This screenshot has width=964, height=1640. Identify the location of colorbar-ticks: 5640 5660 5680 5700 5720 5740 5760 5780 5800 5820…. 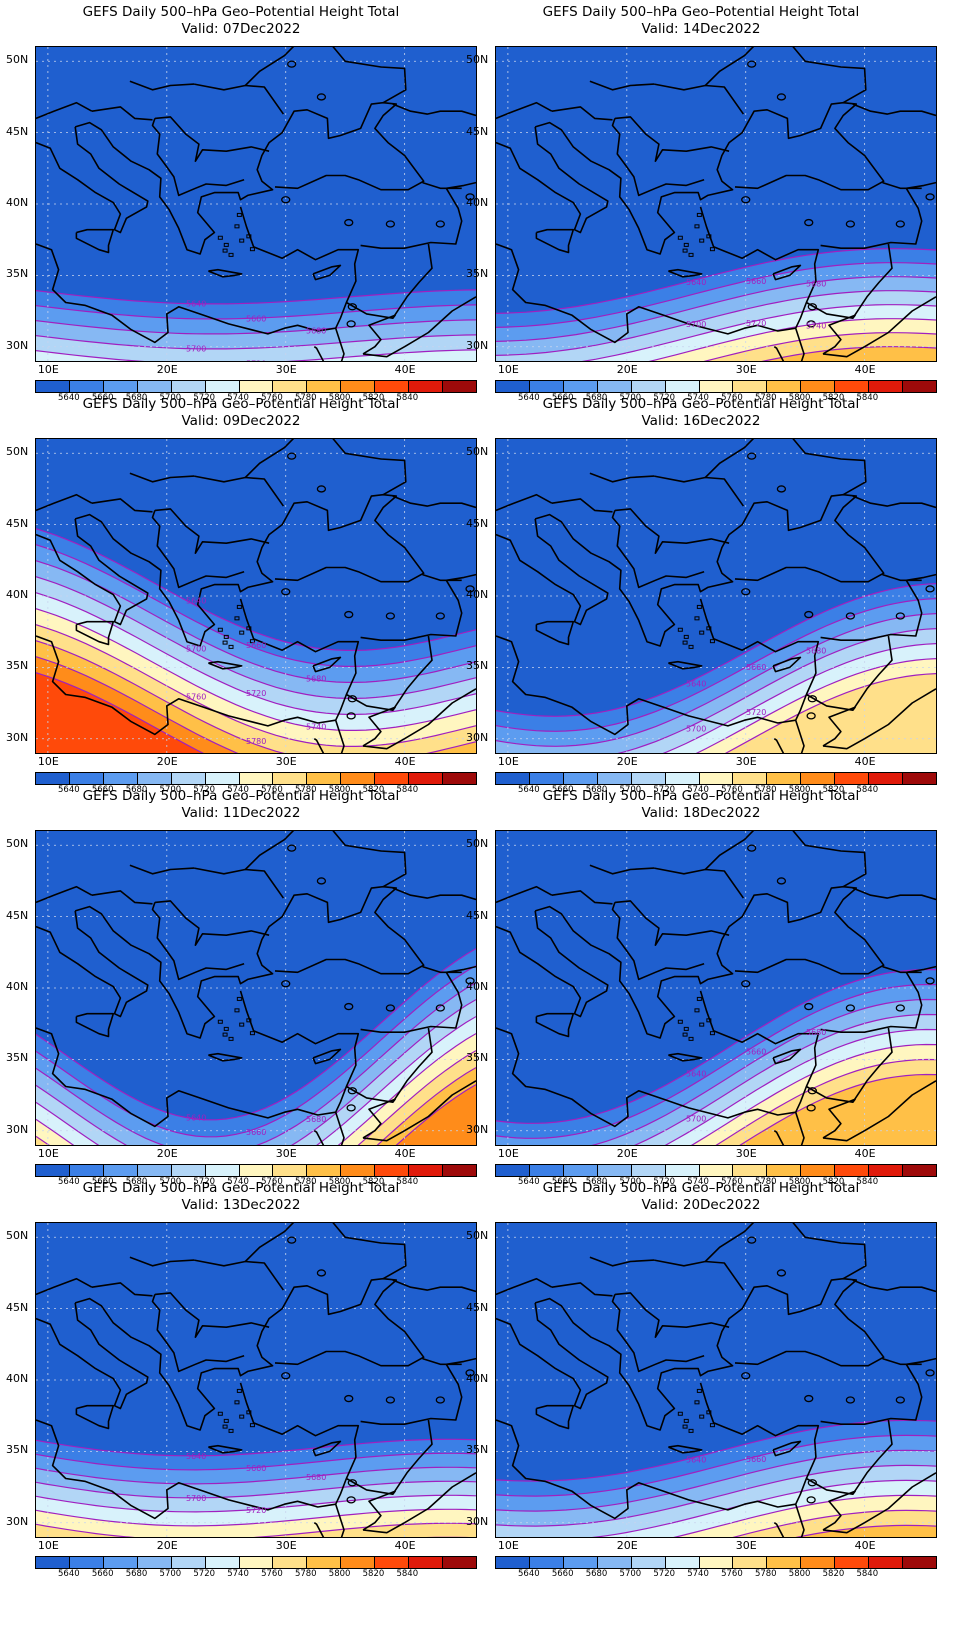
(715, 1183).